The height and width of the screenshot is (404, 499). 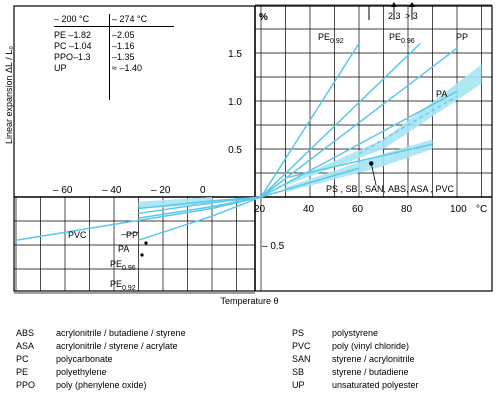 What do you see at coordinates (263, 17) in the screenshot?
I see `y-unit: %` at bounding box center [263, 17].